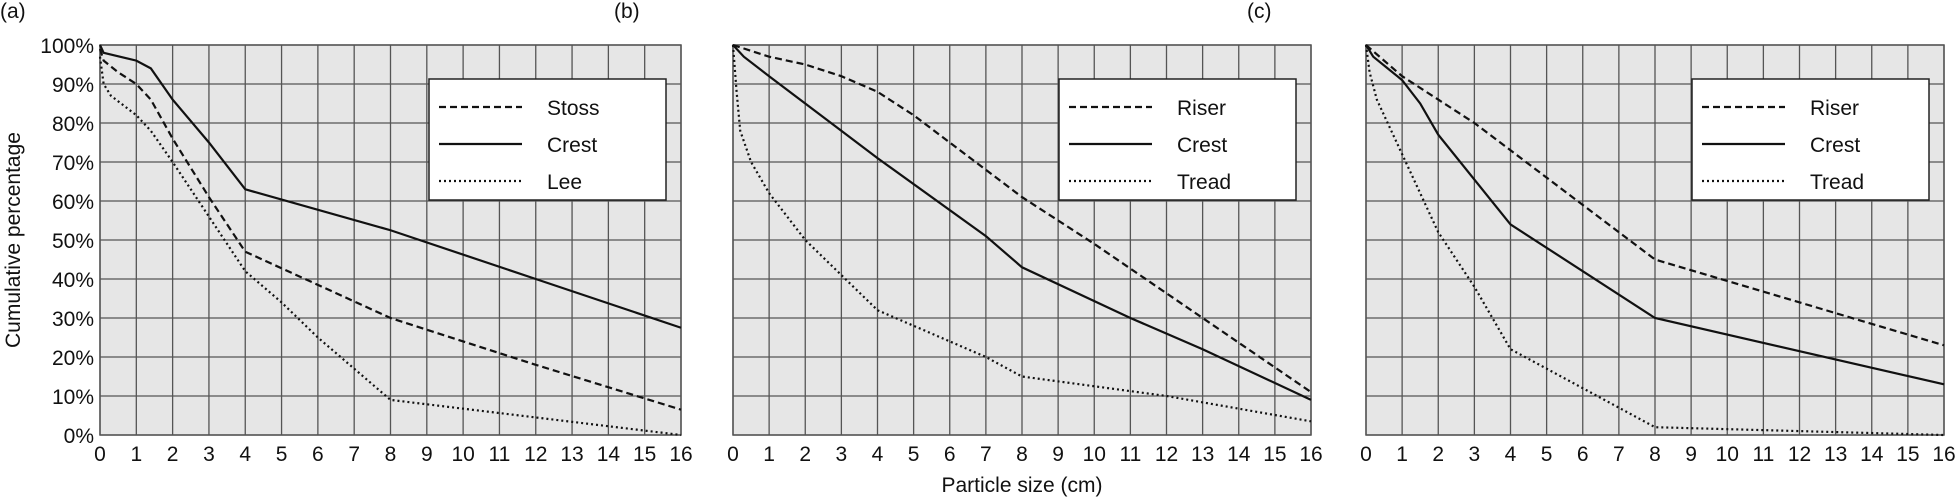 The image size is (1958, 500). I want to click on y-tick-label: 90%, so click(73, 85).